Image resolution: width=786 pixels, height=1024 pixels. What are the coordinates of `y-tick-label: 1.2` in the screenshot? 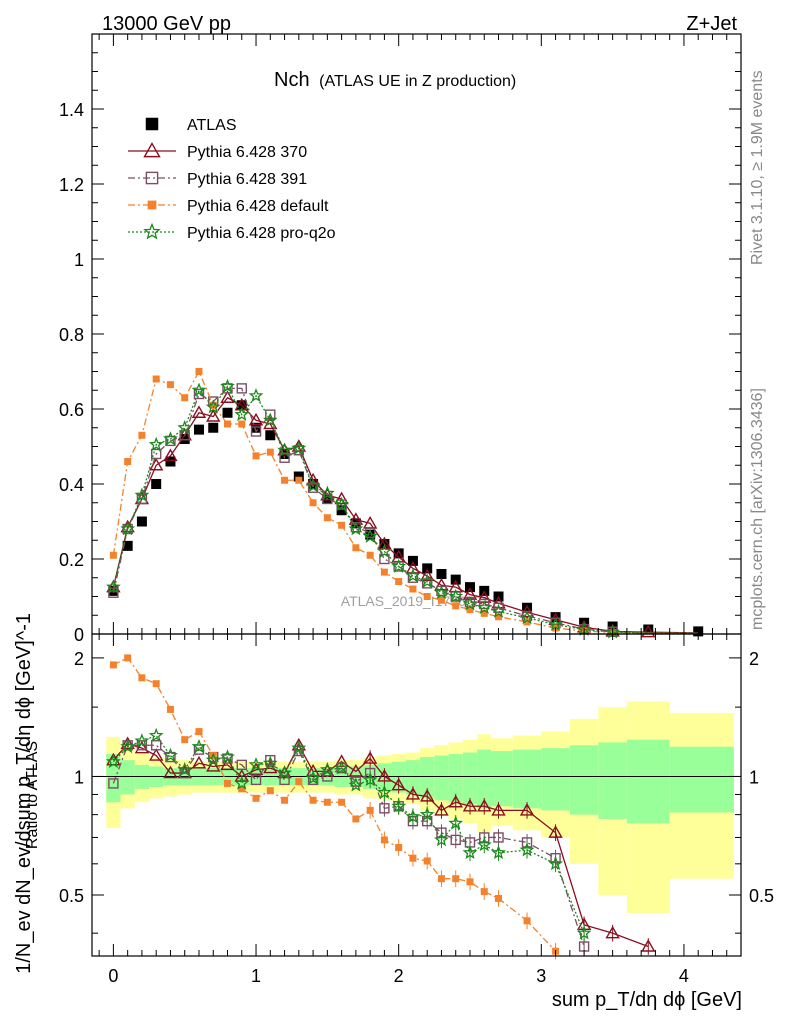 It's located at (71, 185).